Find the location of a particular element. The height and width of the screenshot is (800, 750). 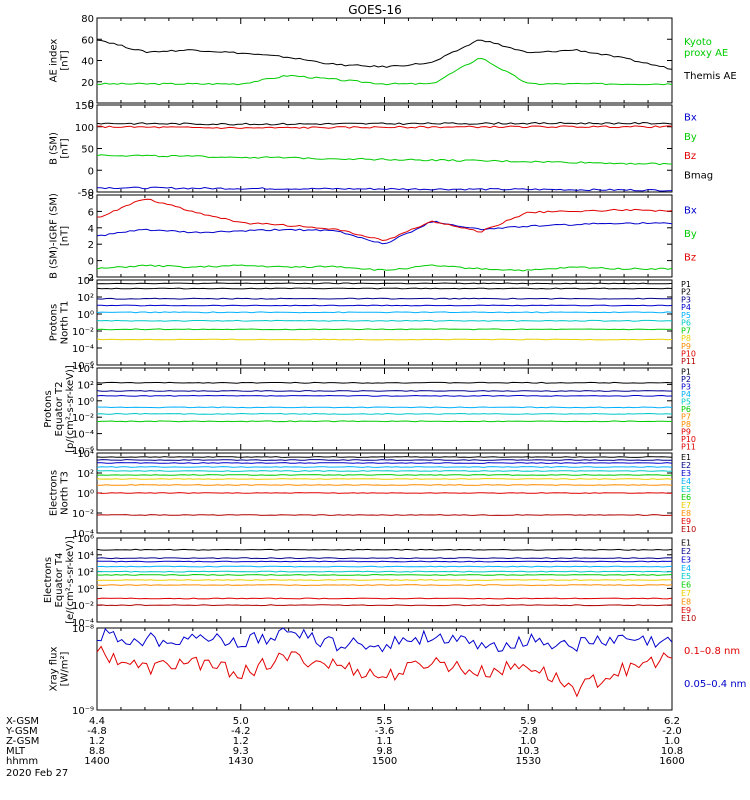

y-tick-label: 8 is located at coordinates (91, 196).